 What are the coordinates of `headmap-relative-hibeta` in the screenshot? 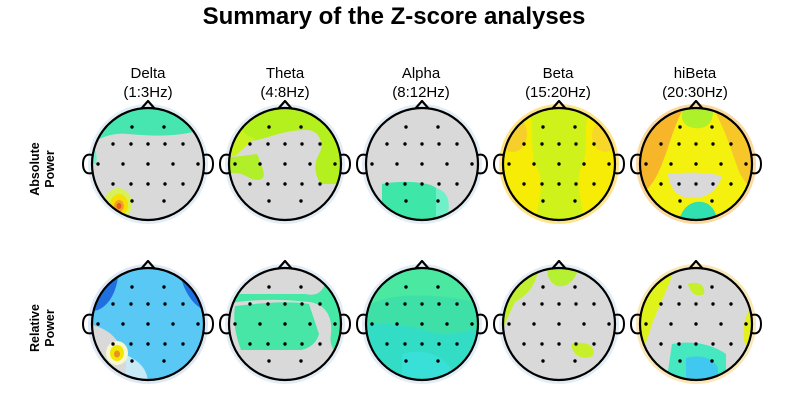 It's located at (696, 321).